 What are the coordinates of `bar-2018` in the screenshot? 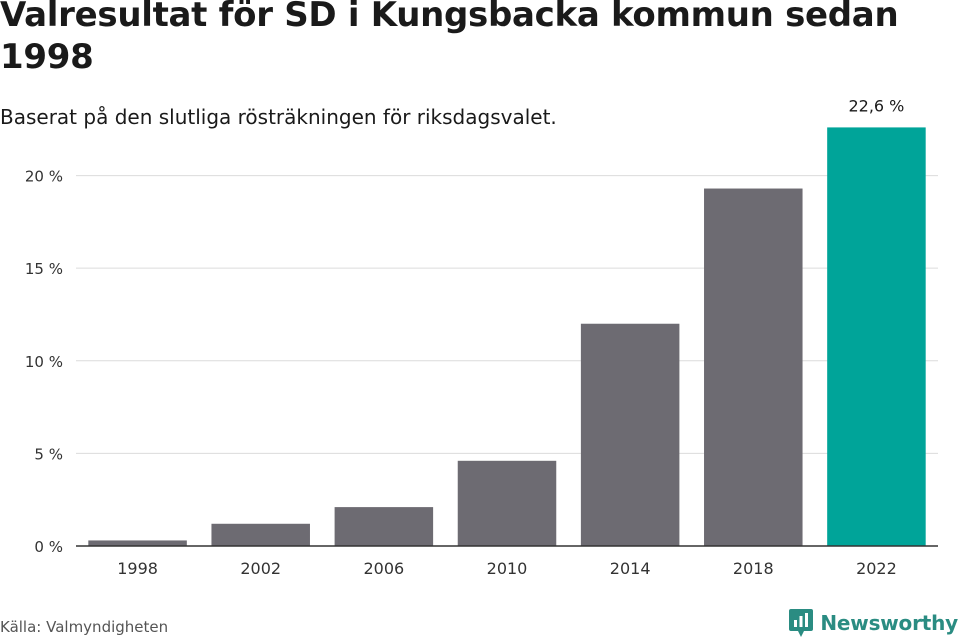 It's located at (753, 367).